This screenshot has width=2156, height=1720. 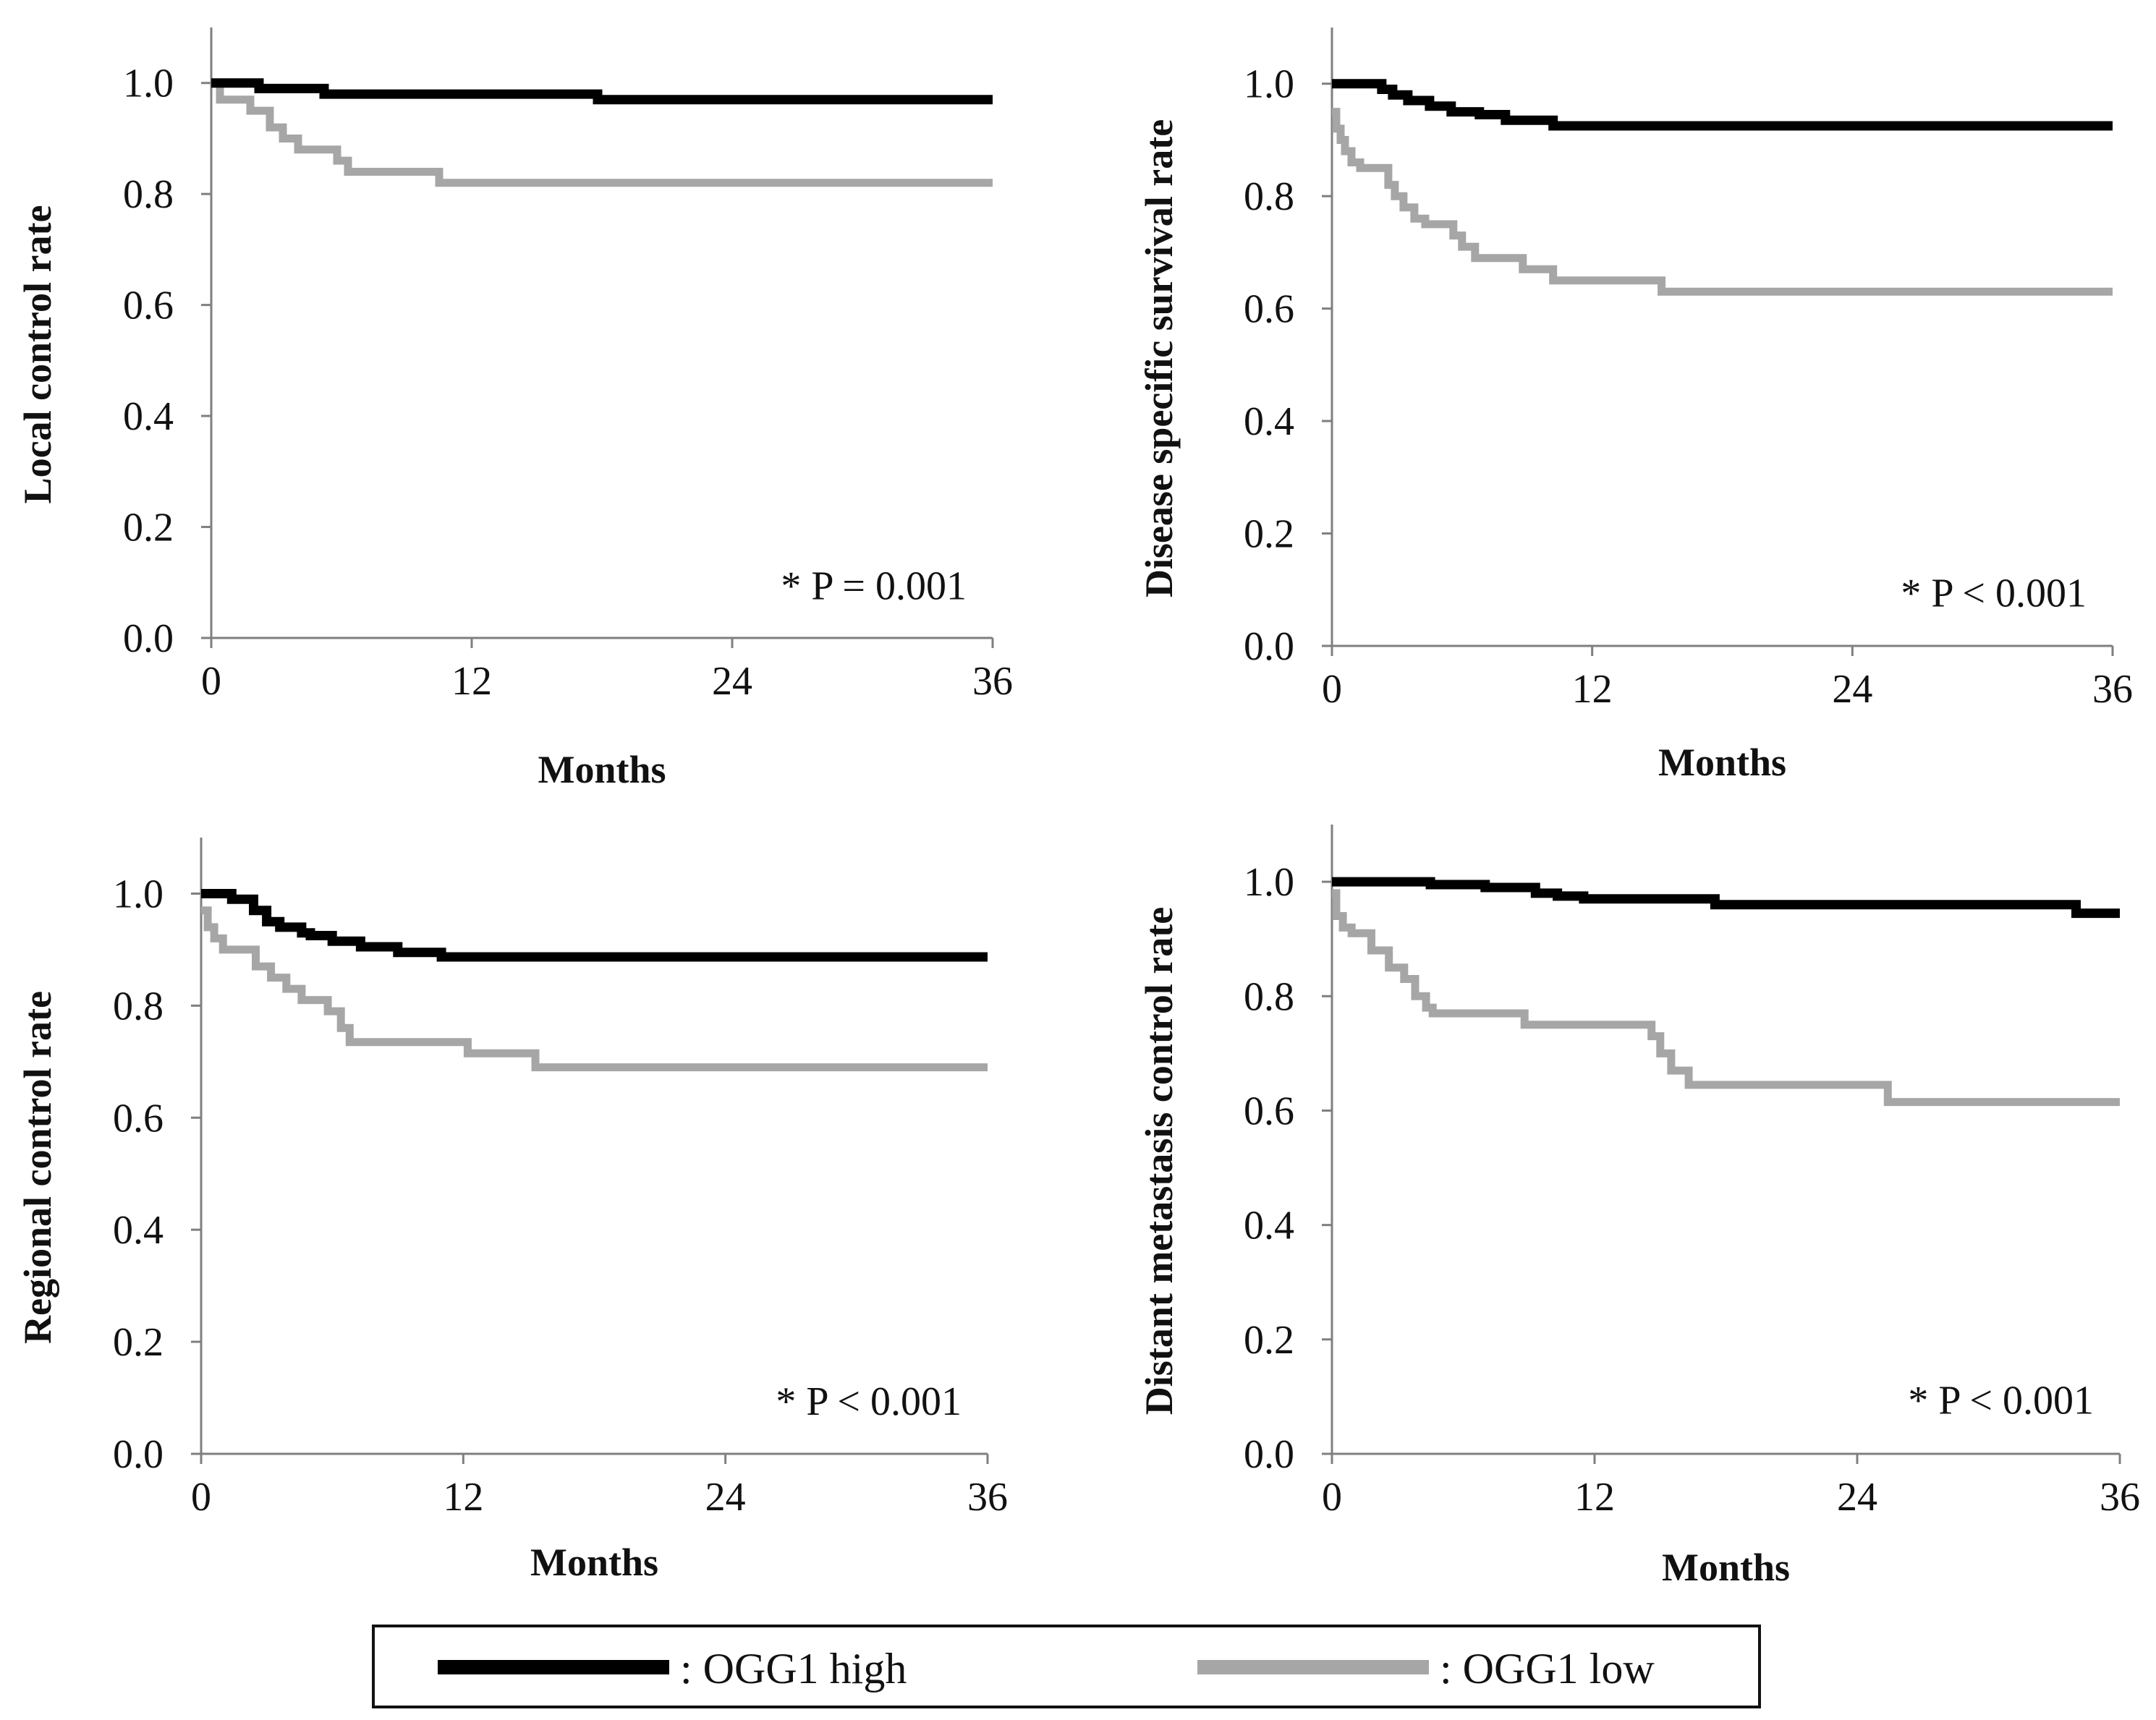 What do you see at coordinates (37, 354) in the screenshot?
I see `y-axis-title: Local control rate` at bounding box center [37, 354].